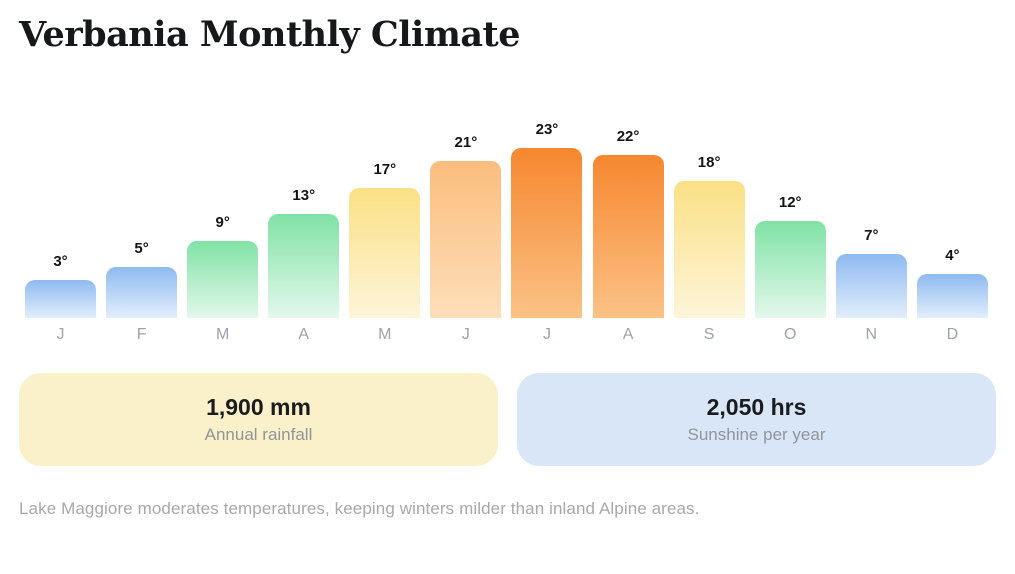 This screenshot has height=574, width=1015. I want to click on bar-column: 5° F, so click(142, 294).